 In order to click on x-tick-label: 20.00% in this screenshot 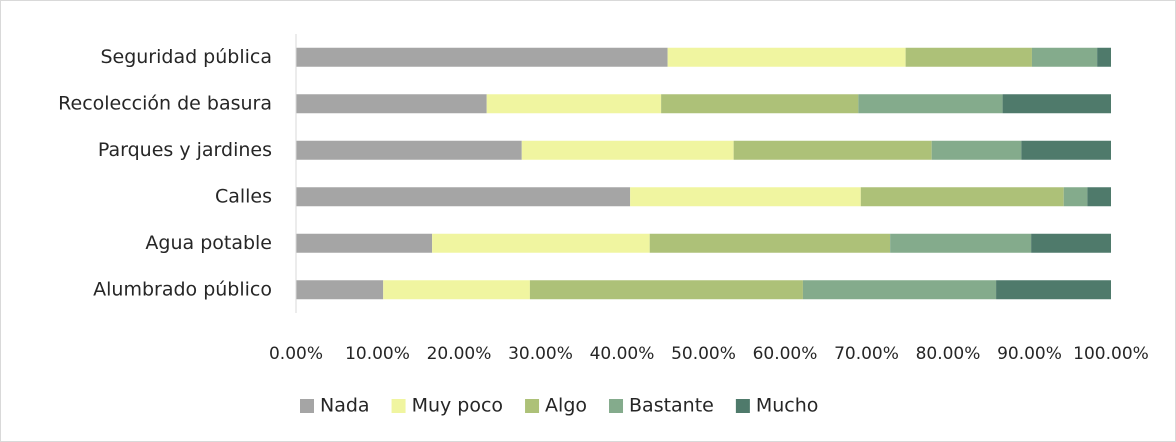, I will do `click(459, 354)`.